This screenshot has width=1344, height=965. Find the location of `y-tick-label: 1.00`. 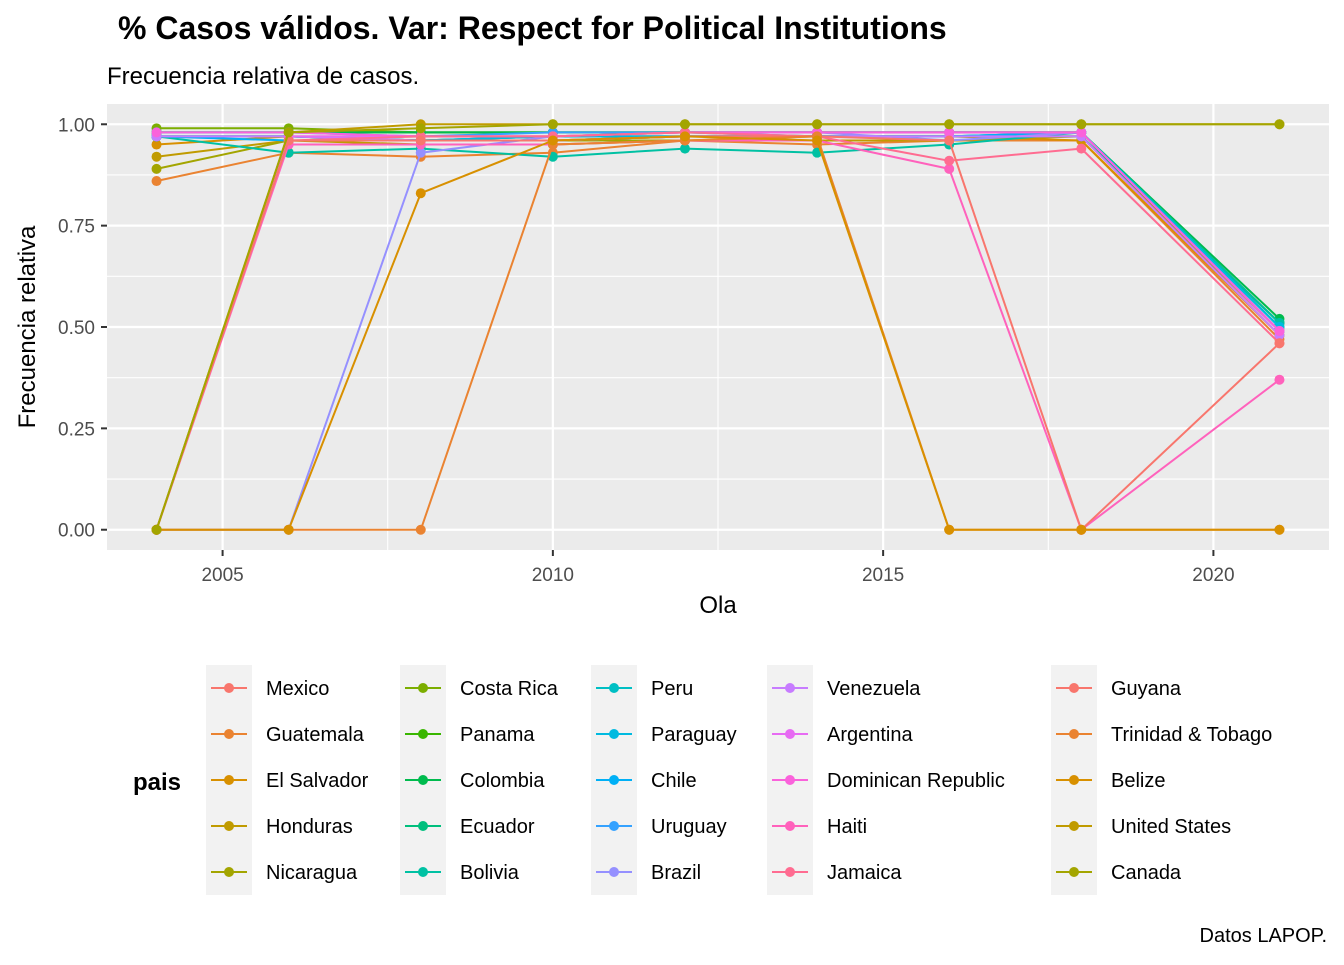

y-tick-label: 1.00 is located at coordinates (76, 125).